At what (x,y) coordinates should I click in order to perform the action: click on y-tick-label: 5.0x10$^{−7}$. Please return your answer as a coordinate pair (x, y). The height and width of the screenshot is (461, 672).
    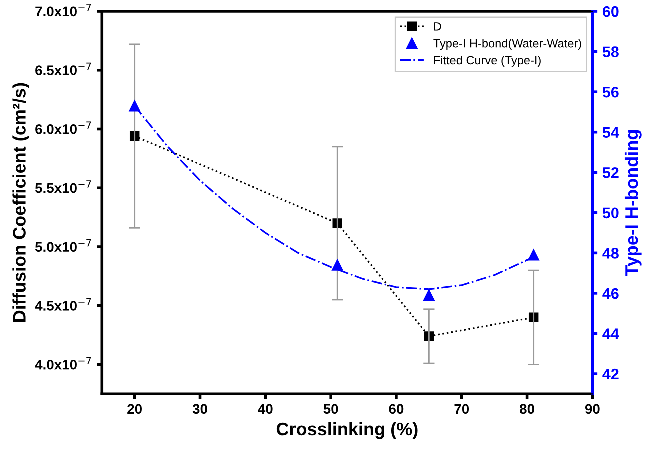
    Looking at the image, I should click on (63, 246).